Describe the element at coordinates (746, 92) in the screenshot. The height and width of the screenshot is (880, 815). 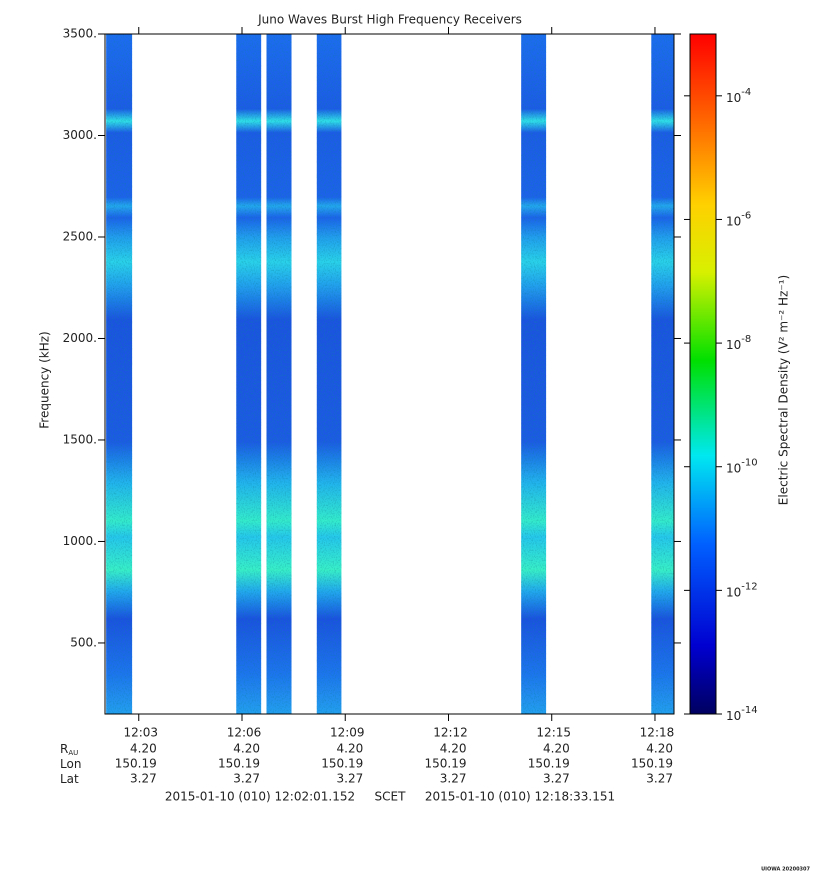
I see `colorbar-tick-exponent: -4` at that location.